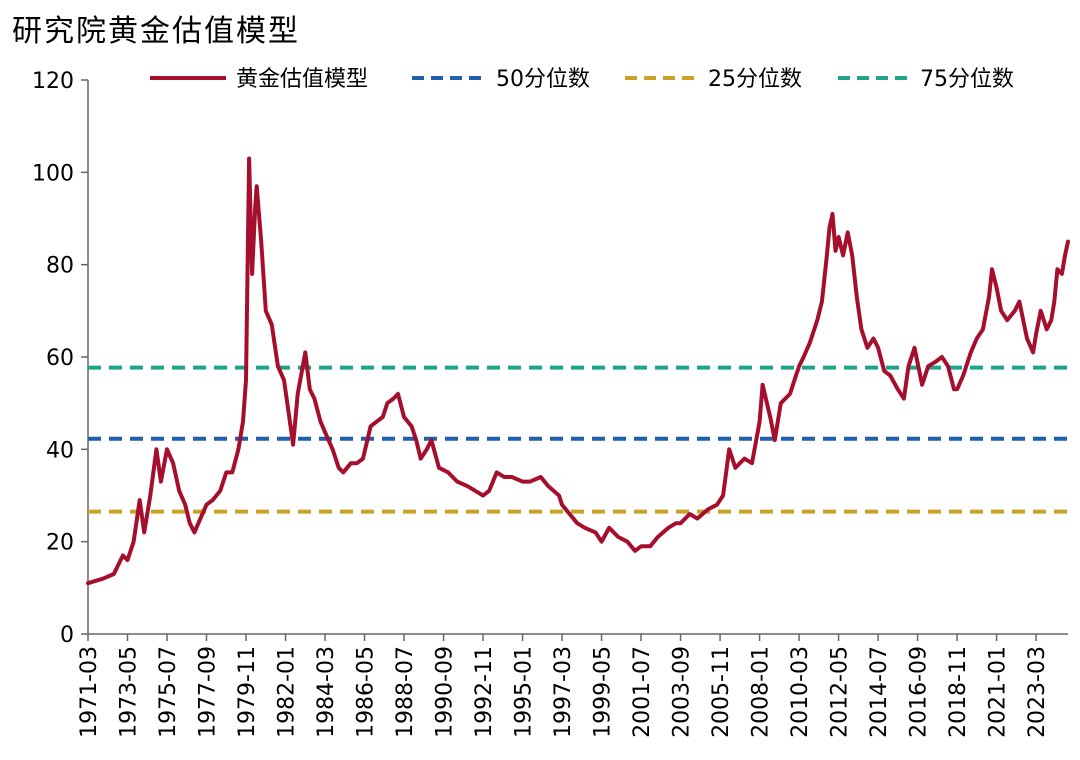 The height and width of the screenshot is (760, 1080). What do you see at coordinates (484, 692) in the screenshot?
I see `x-tick-label: 1992-11` at bounding box center [484, 692].